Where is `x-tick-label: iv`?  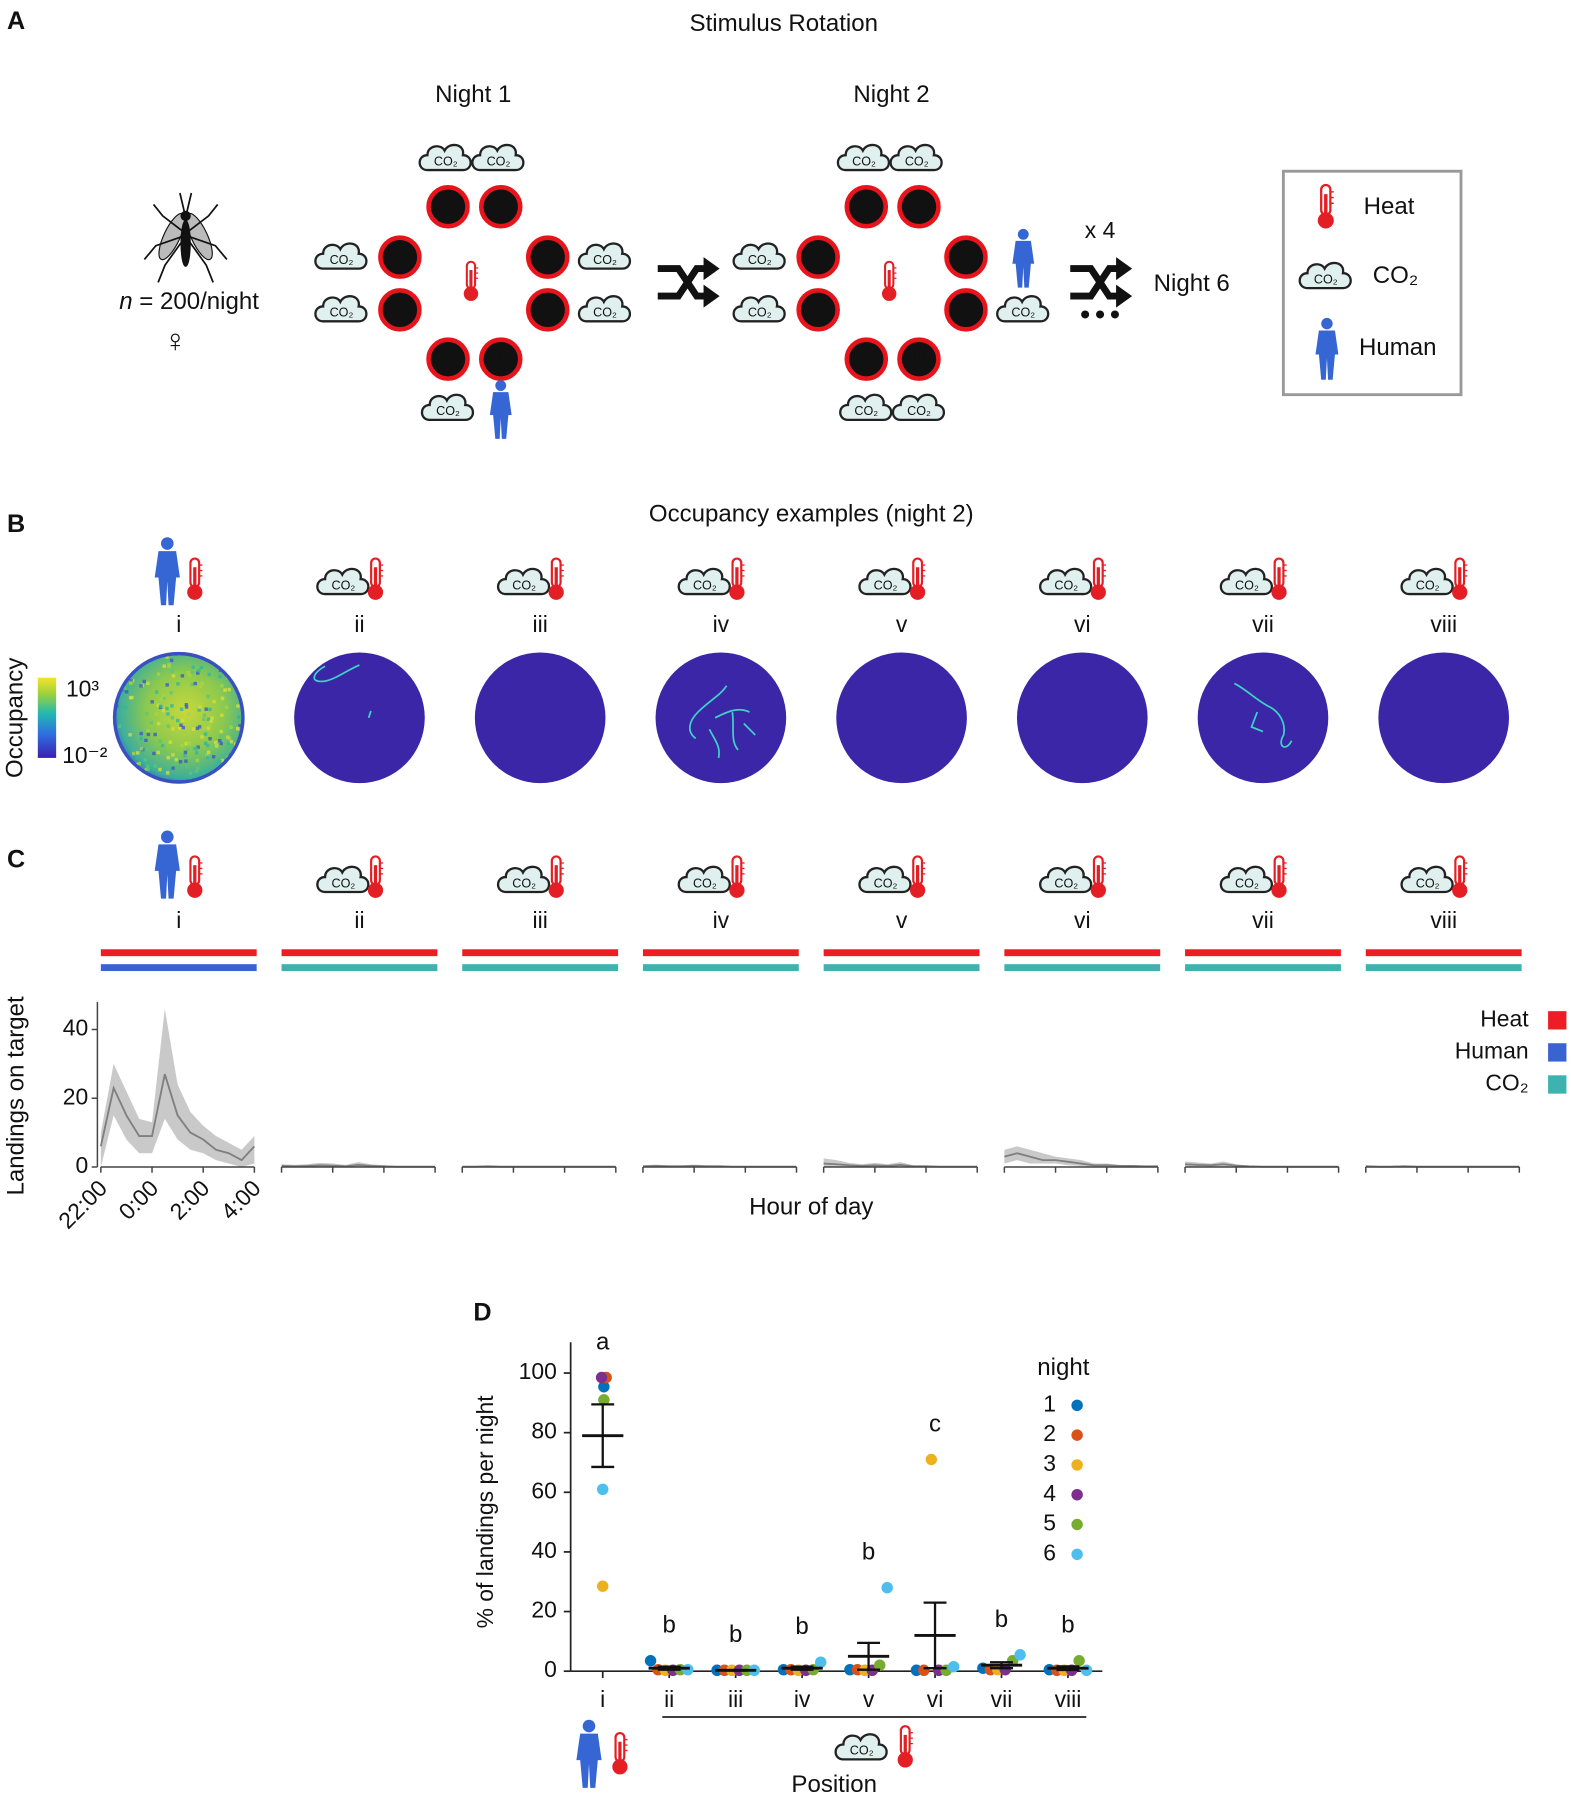 x-tick-label: iv is located at coordinates (802, 1699).